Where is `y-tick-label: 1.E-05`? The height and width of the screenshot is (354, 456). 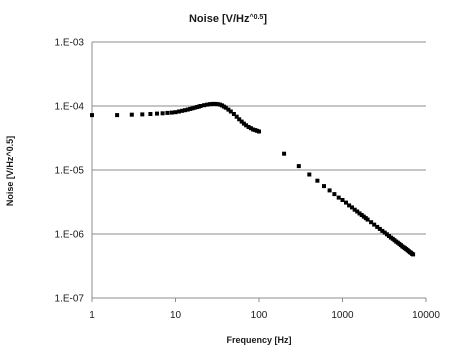 y-tick-label: 1.E-05 is located at coordinates (70, 171).